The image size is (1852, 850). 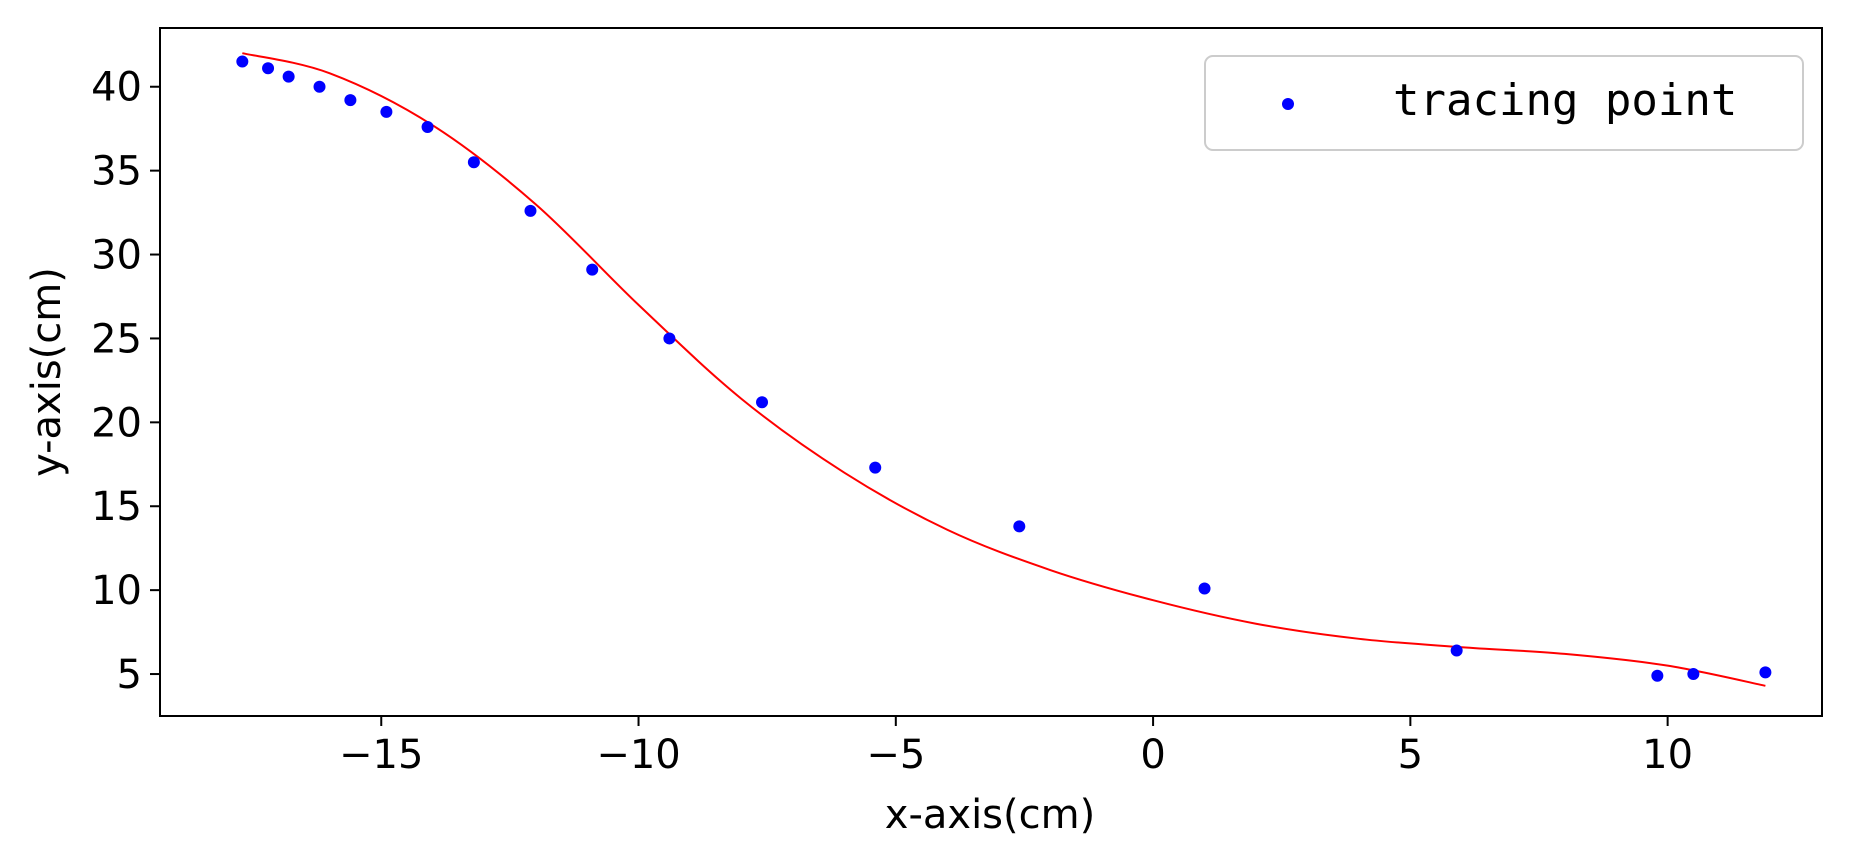 What do you see at coordinates (116, 339) in the screenshot?
I see `y-tick-label: 25` at bounding box center [116, 339].